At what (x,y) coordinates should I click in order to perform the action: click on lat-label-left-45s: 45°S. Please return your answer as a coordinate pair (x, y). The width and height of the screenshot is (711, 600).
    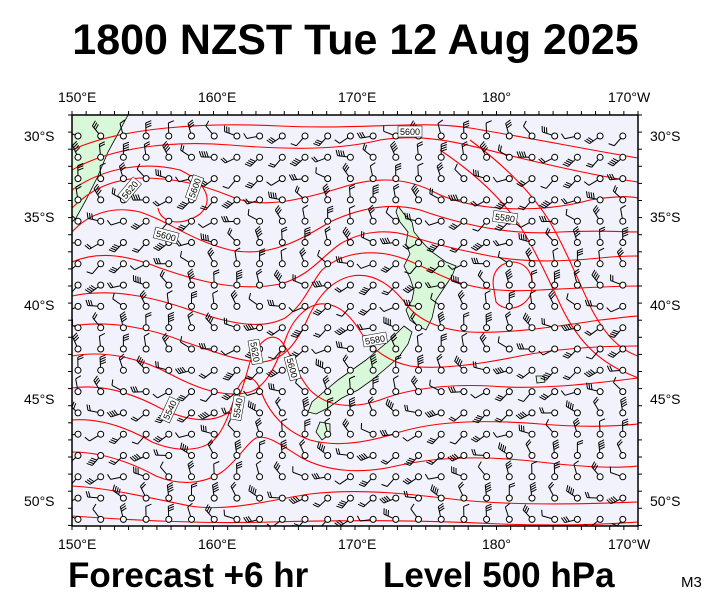
    Looking at the image, I should click on (39, 399).